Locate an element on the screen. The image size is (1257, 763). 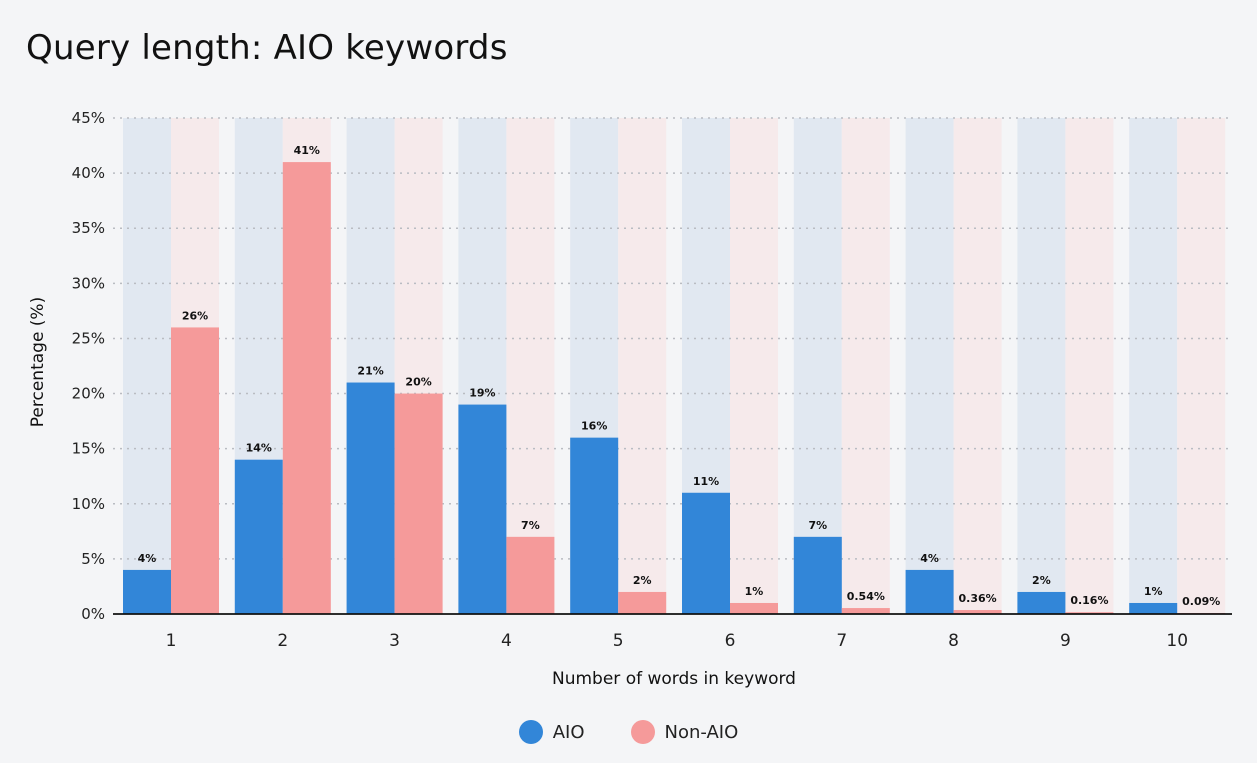
x-tick-label: 7 is located at coordinates (841, 641).